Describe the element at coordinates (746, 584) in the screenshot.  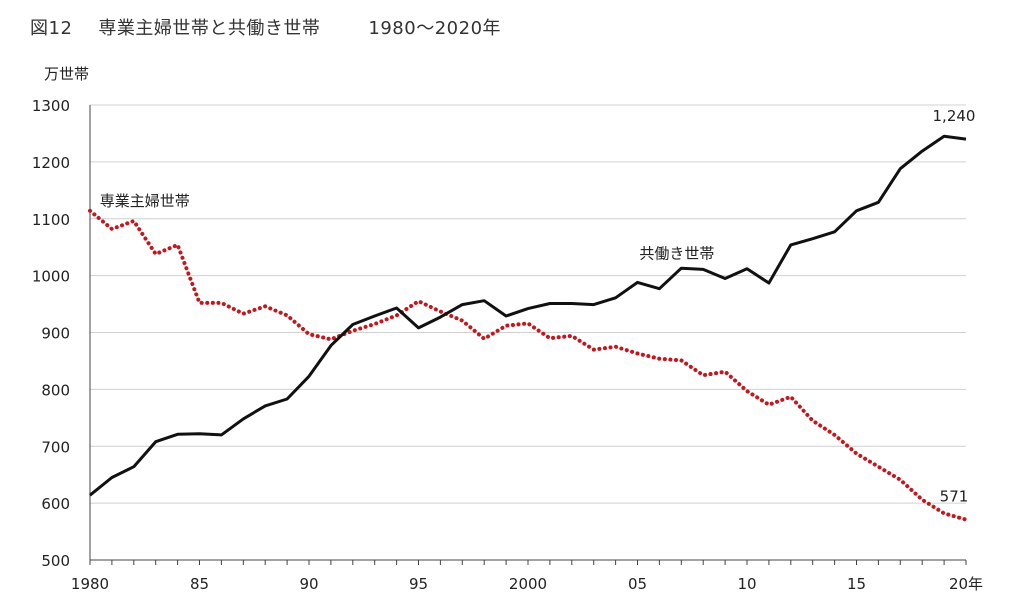
I see `x-tick-label-10: 10` at that location.